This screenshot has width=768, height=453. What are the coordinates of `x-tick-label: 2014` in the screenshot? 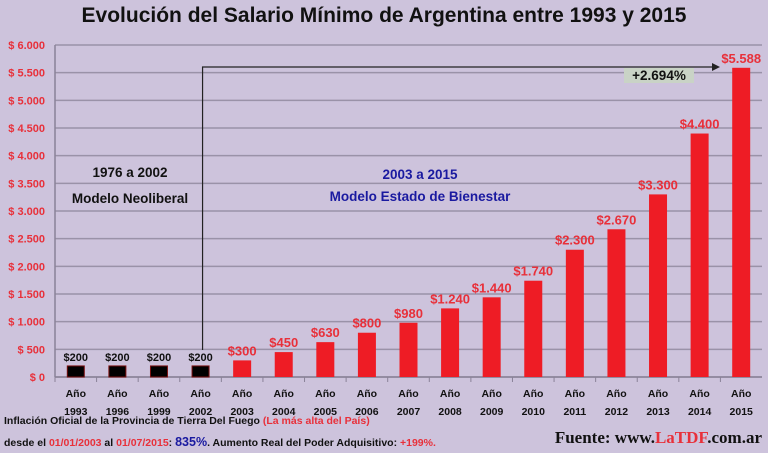 It's located at (700, 412).